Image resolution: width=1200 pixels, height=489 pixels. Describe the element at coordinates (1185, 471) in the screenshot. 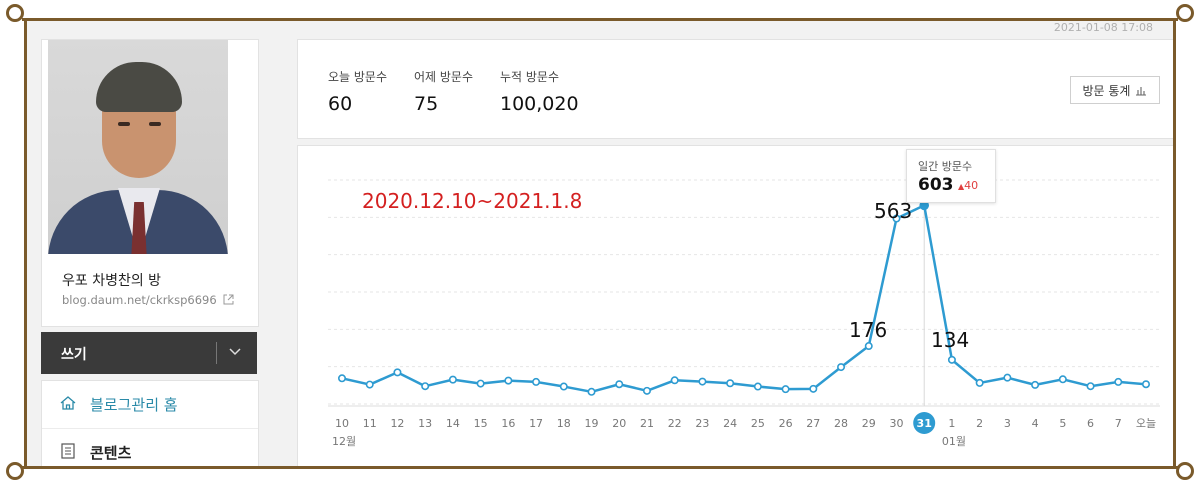

I see `frame-corner-bottom-right` at that location.